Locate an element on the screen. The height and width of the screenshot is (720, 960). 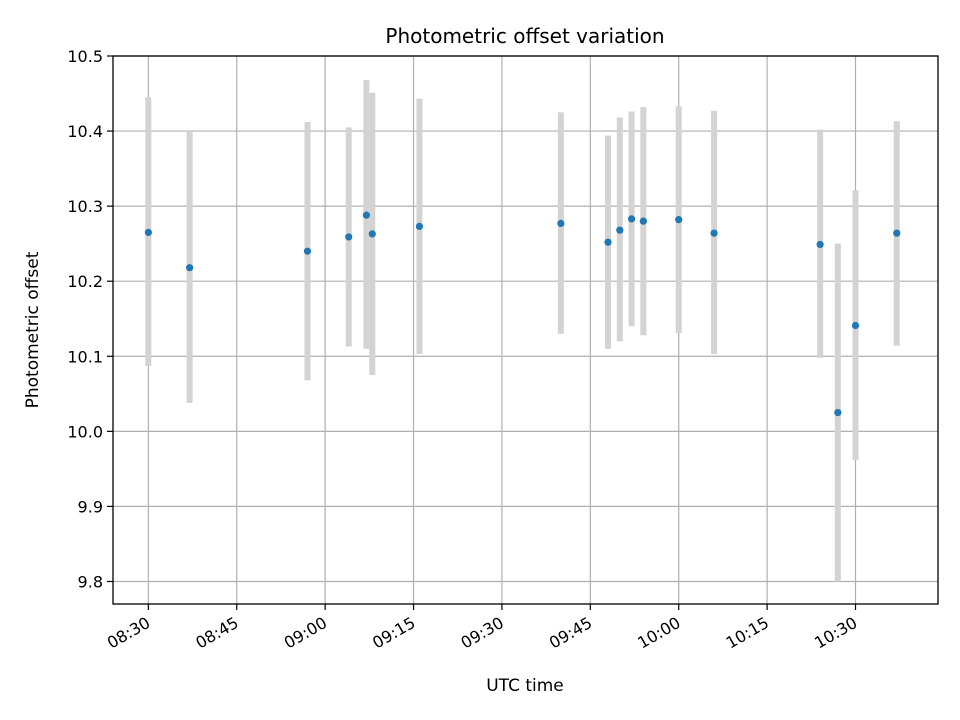
y-tick-label-7: 10.5 is located at coordinates (85, 56).